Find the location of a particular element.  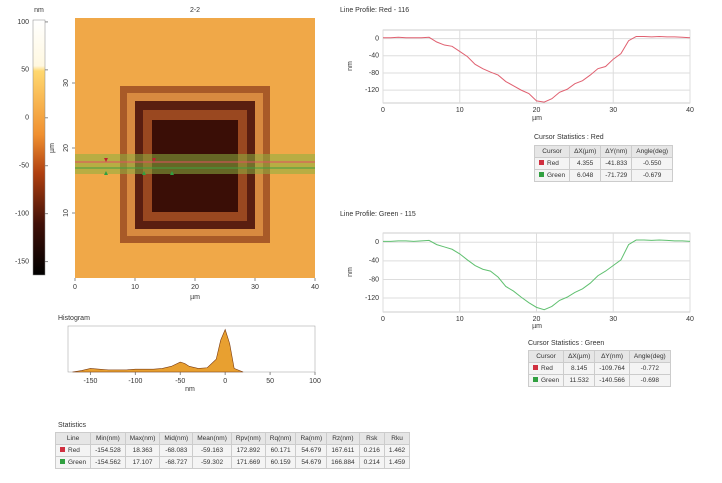

table-cell: Max(nm) is located at coordinates (142, 438).